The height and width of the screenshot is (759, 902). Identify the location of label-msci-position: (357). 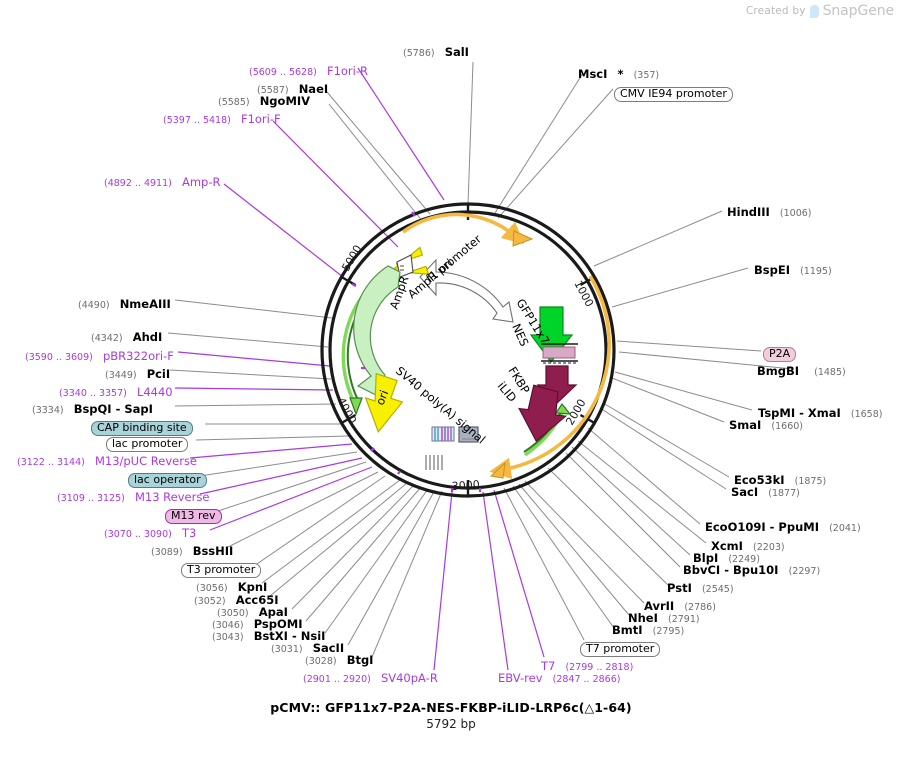
(646, 75).